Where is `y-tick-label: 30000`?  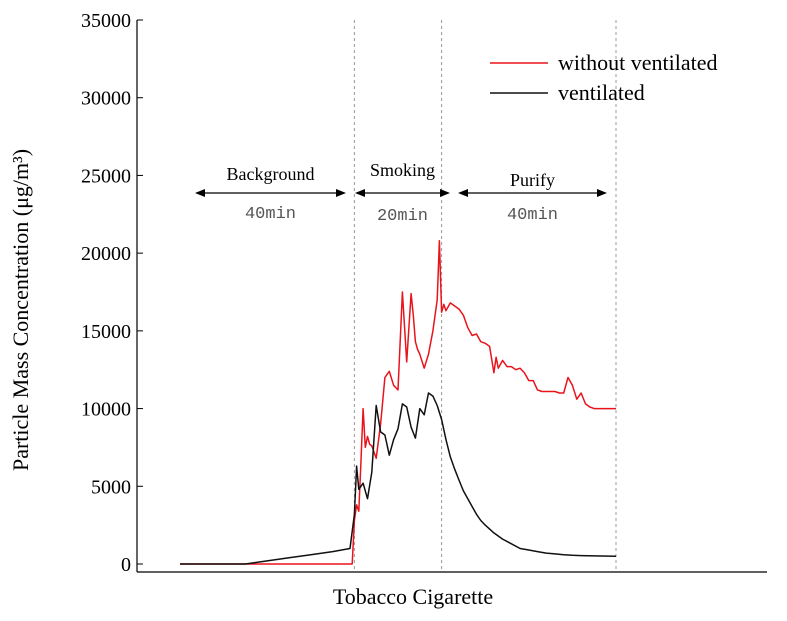
y-tick-label: 30000 is located at coordinates (106, 99).